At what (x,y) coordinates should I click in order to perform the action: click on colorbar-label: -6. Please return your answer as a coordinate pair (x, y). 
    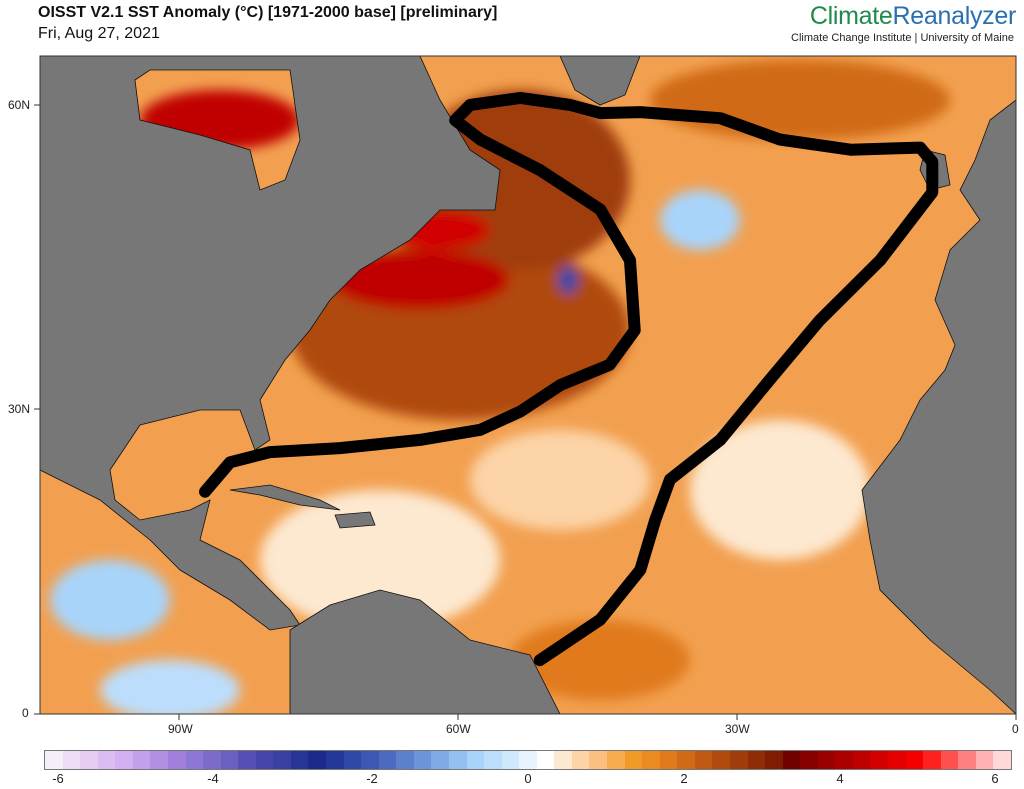
    Looking at the image, I should click on (58, 778).